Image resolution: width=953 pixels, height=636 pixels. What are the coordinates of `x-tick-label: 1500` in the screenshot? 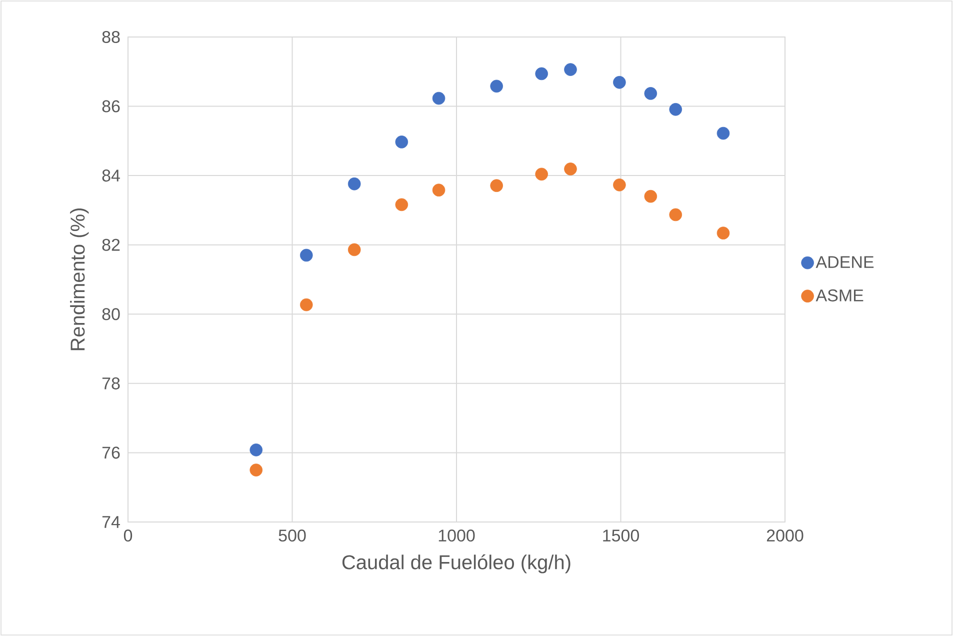 It's located at (621, 536).